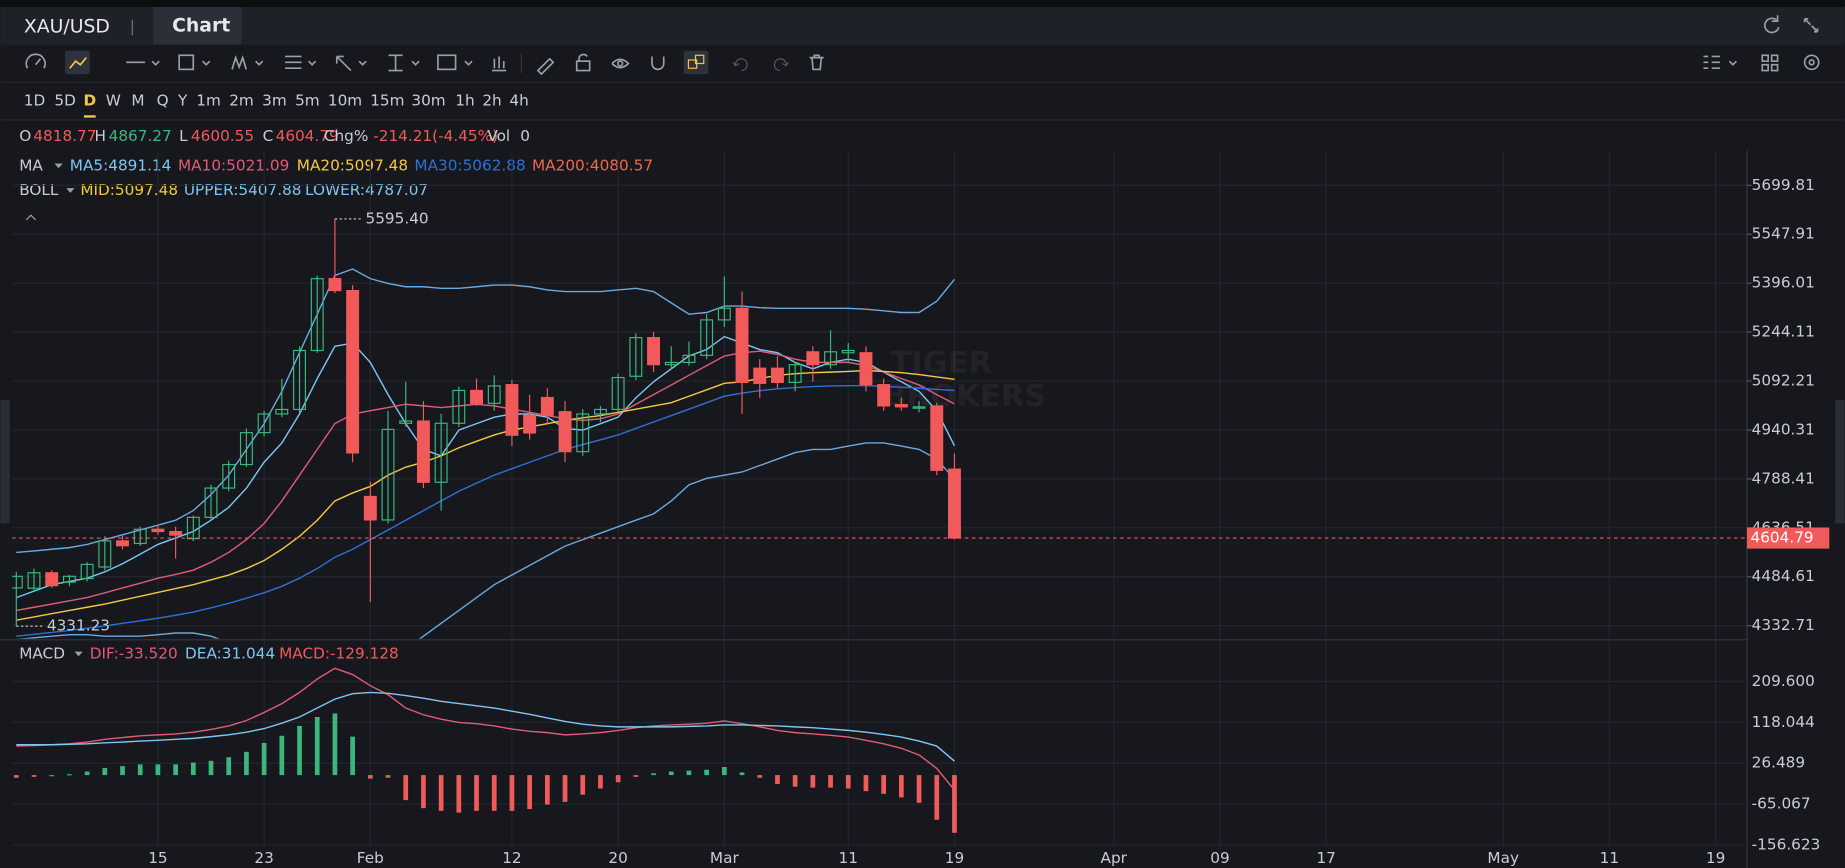 This screenshot has width=1845, height=868. Describe the element at coordinates (5, 461) in the screenshot. I see `left-handle` at that location.